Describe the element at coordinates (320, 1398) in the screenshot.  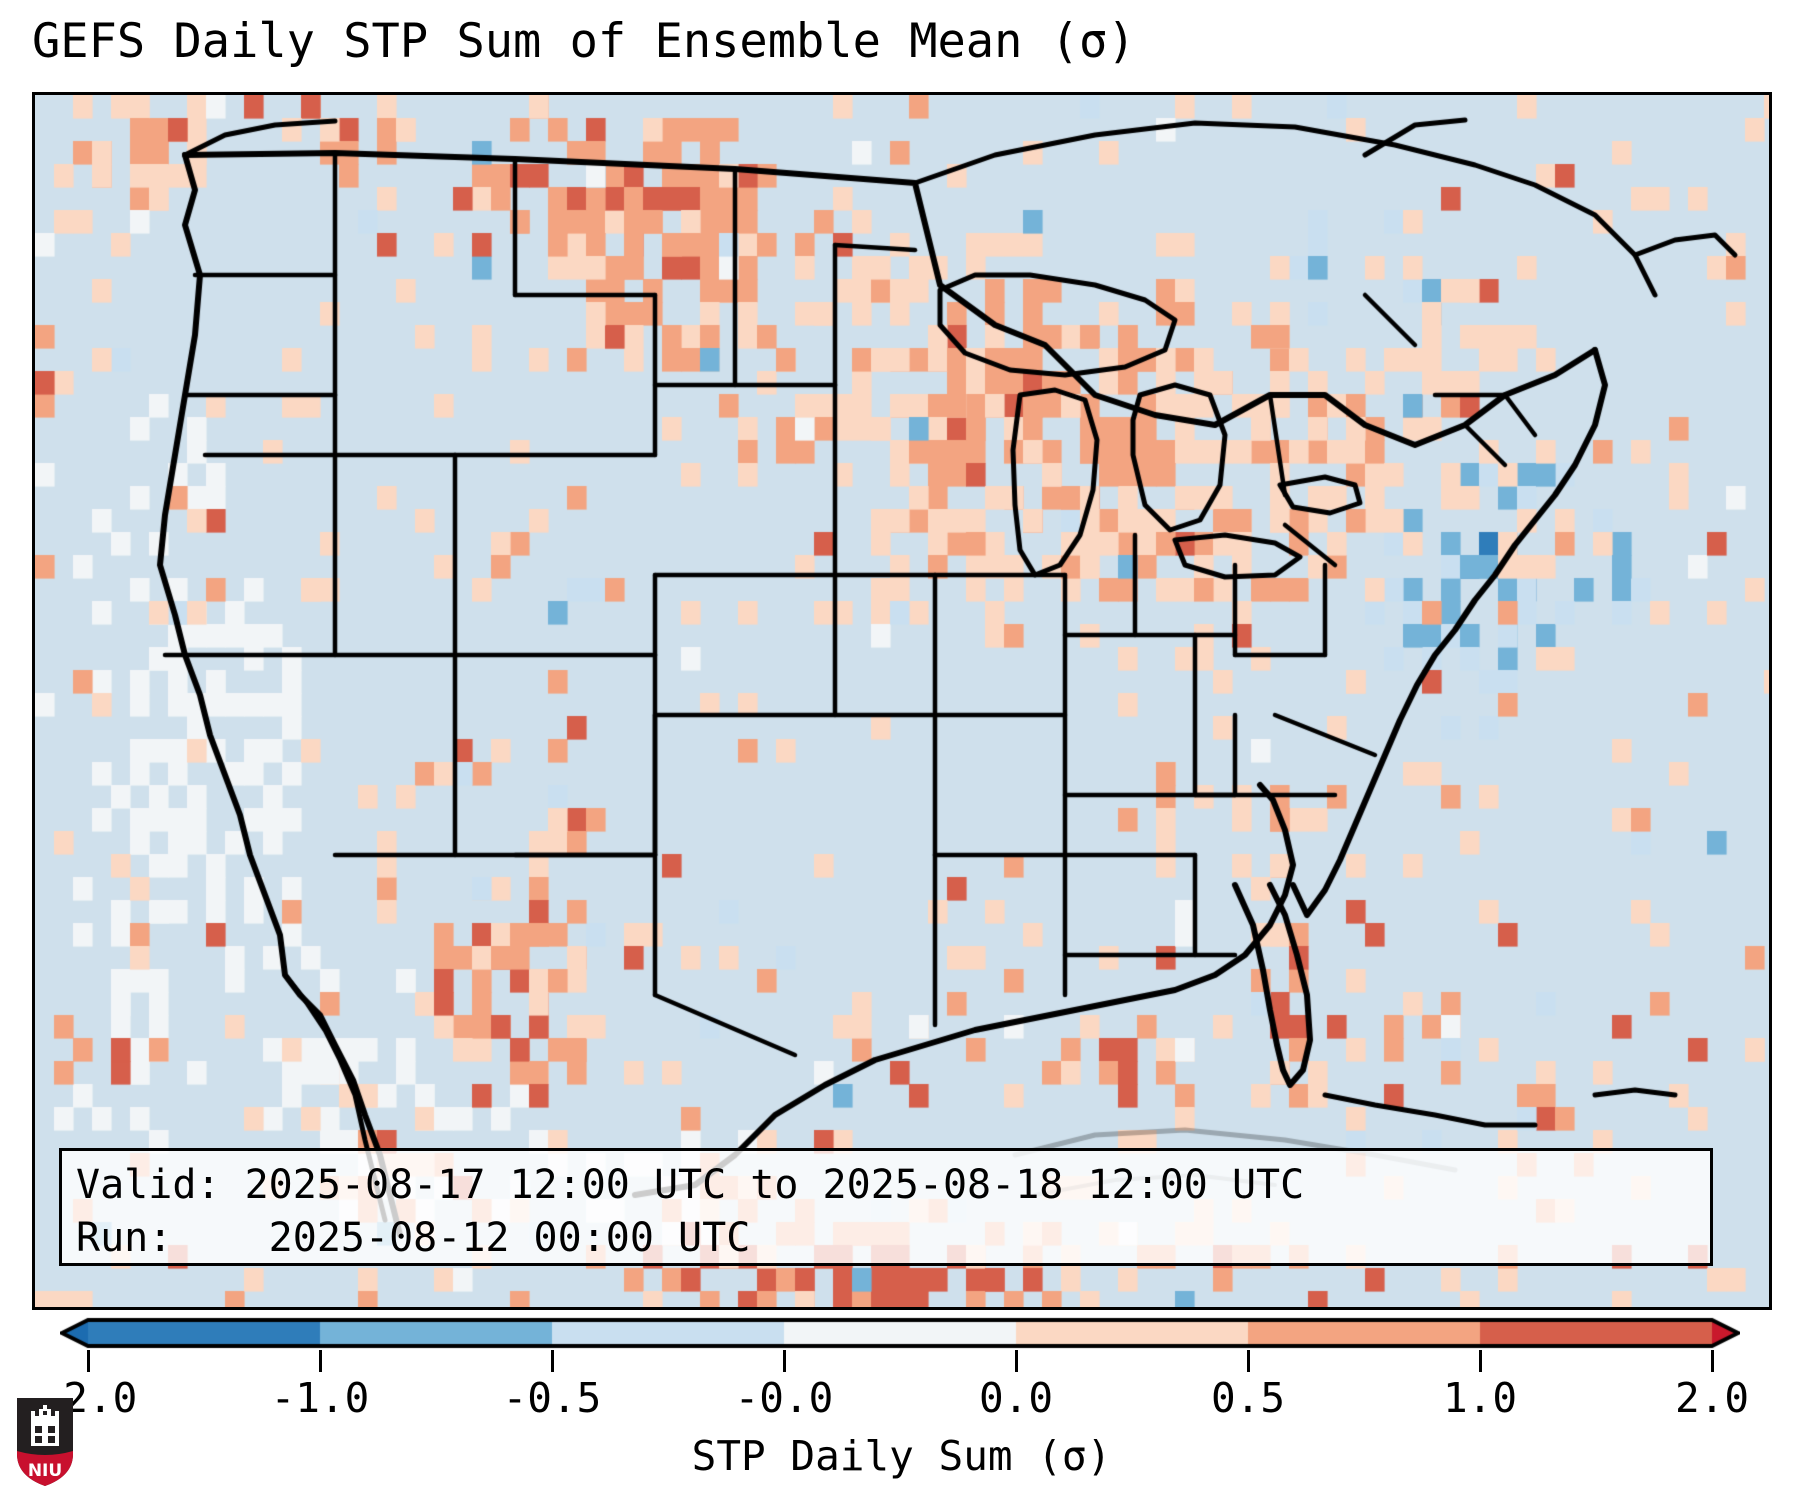
I see `colorbar-tick-label-1: -1.0` at that location.